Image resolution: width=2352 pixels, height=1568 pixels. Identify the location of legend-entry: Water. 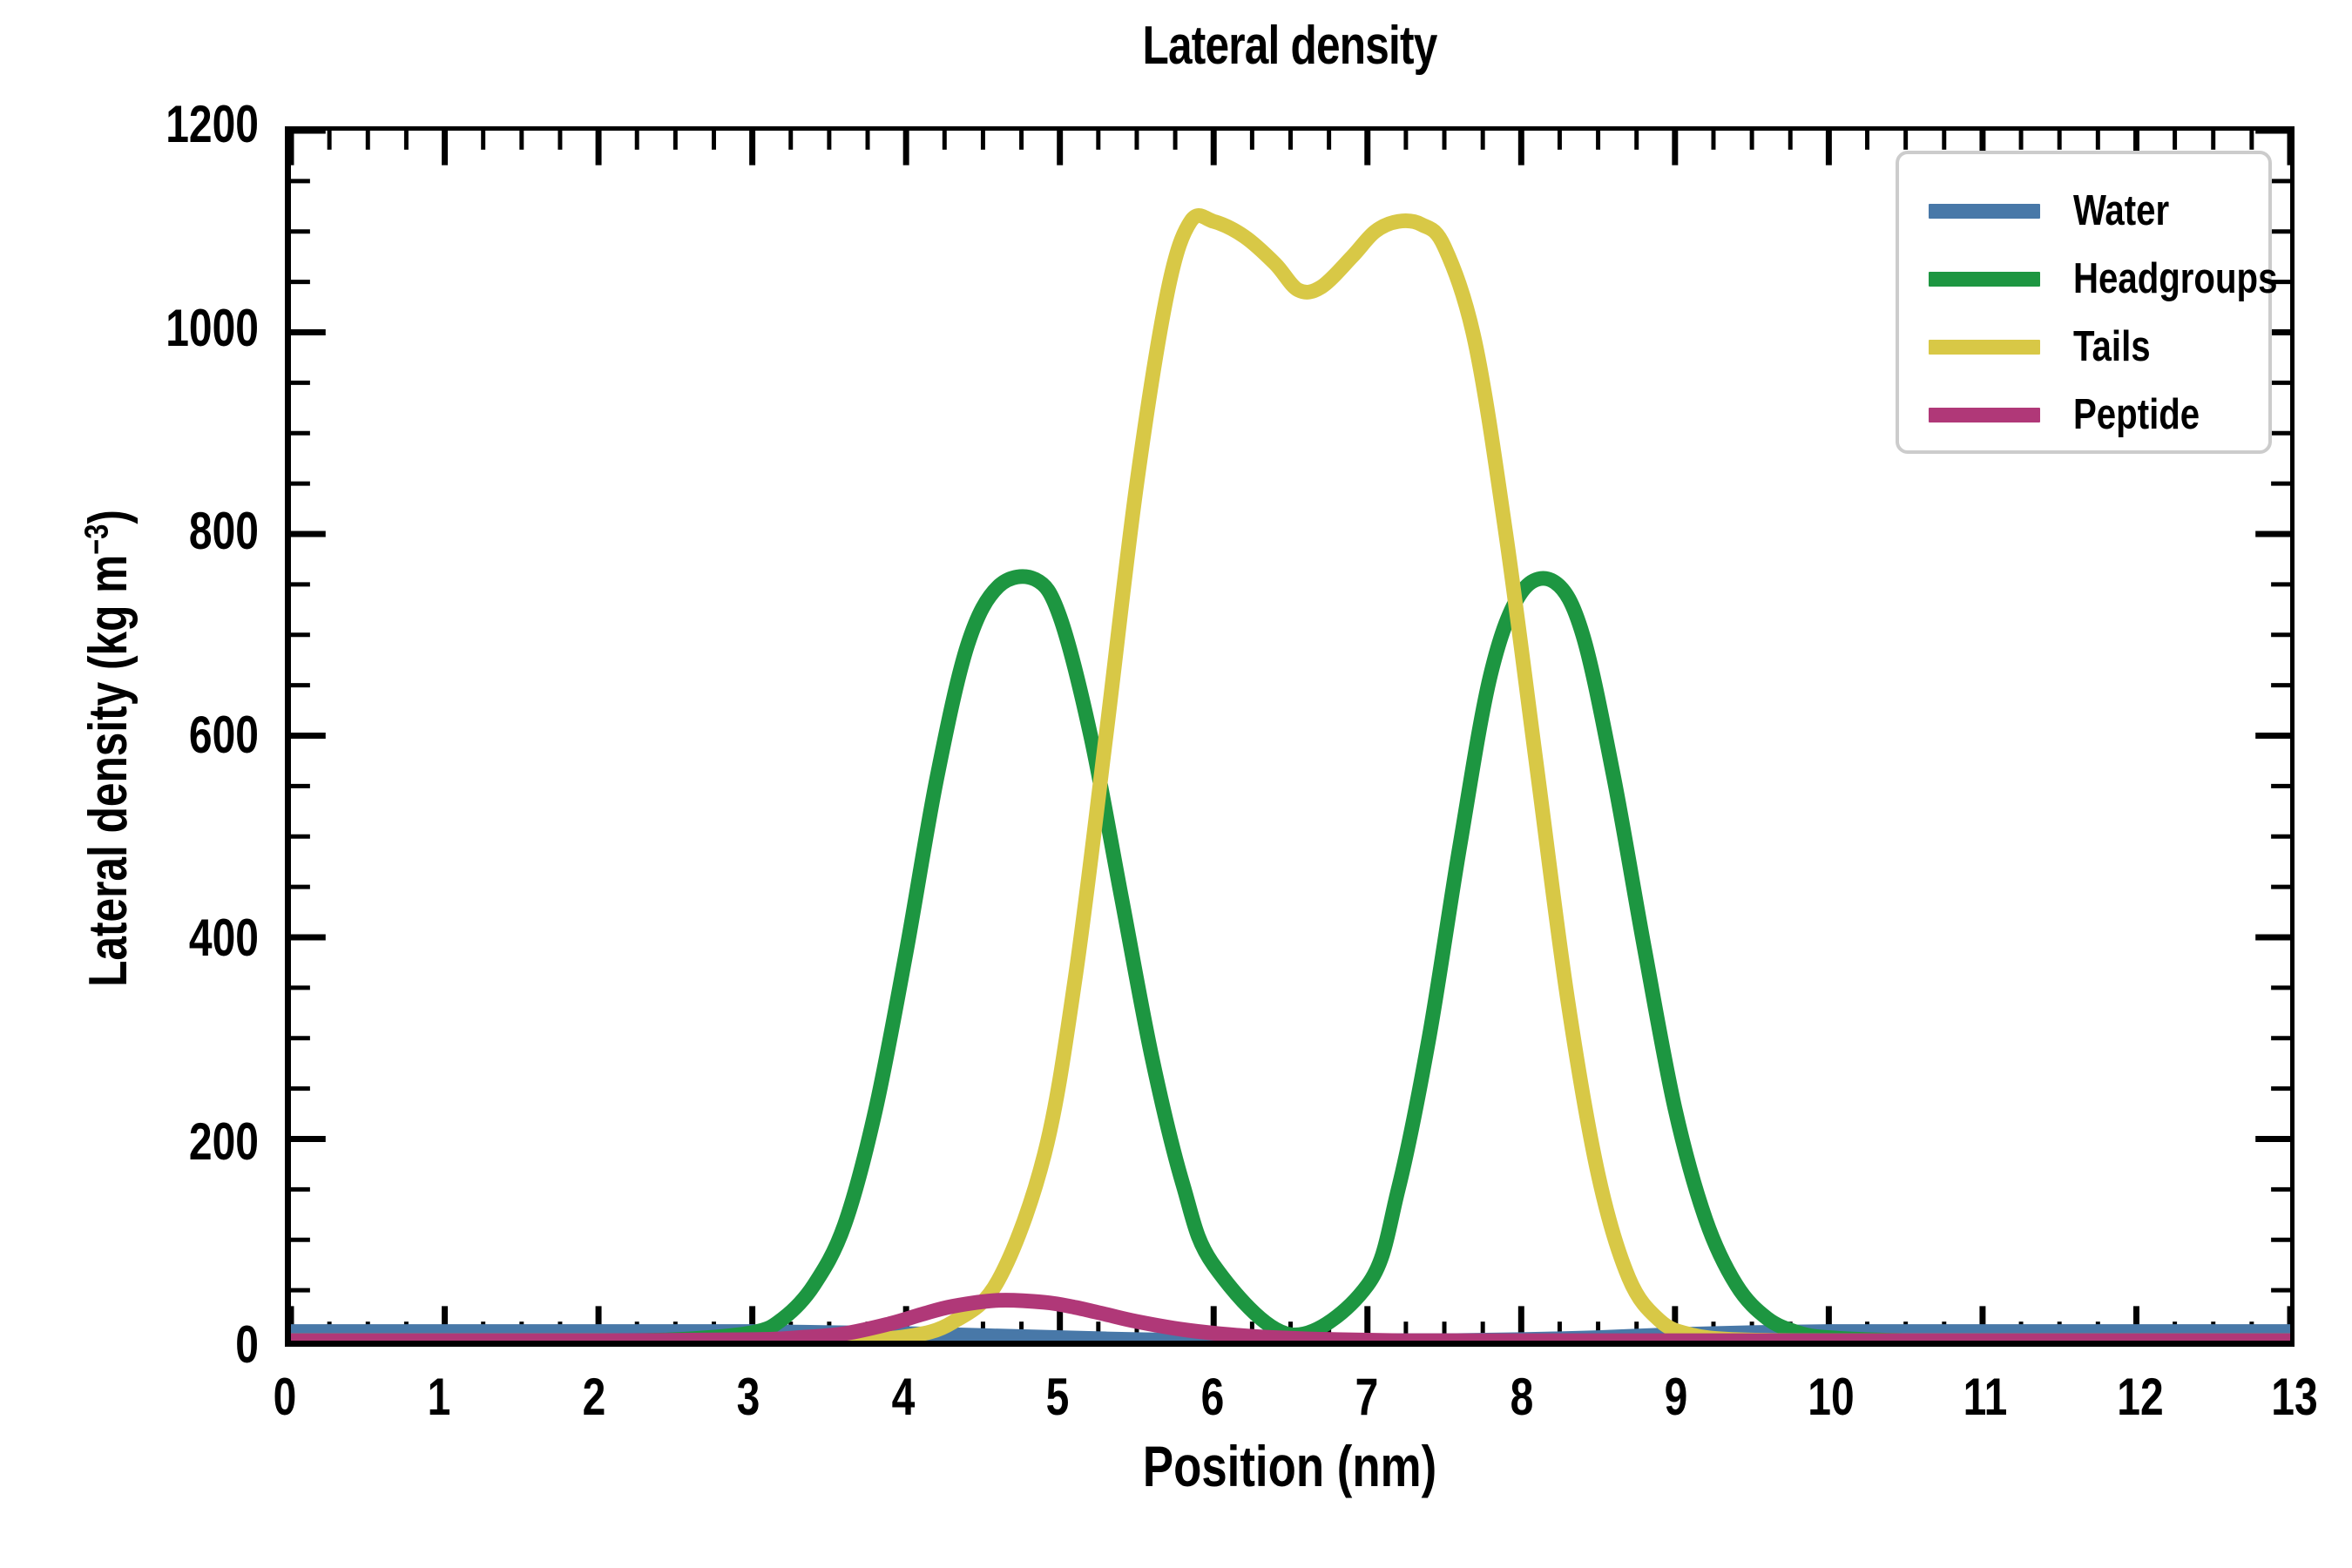
(2083, 211).